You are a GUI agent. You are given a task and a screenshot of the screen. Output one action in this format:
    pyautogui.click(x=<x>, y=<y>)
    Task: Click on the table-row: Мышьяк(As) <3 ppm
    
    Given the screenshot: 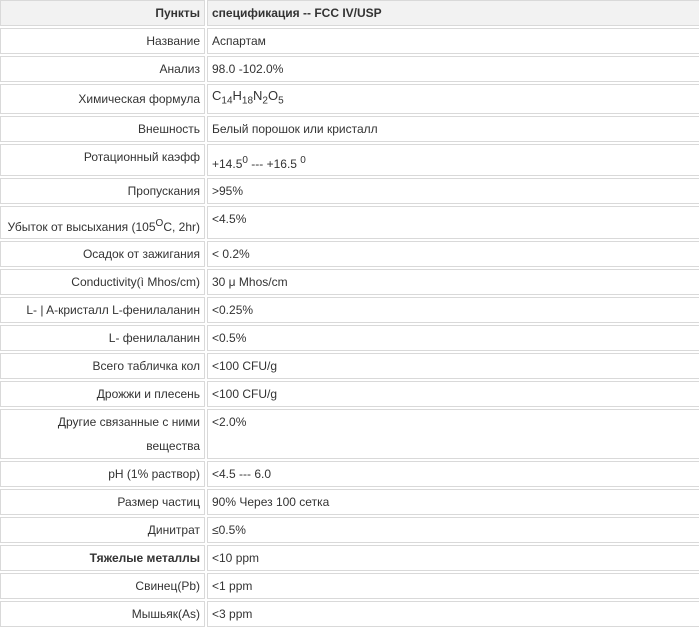 What is the action you would take?
    pyautogui.click(x=349, y=613)
    